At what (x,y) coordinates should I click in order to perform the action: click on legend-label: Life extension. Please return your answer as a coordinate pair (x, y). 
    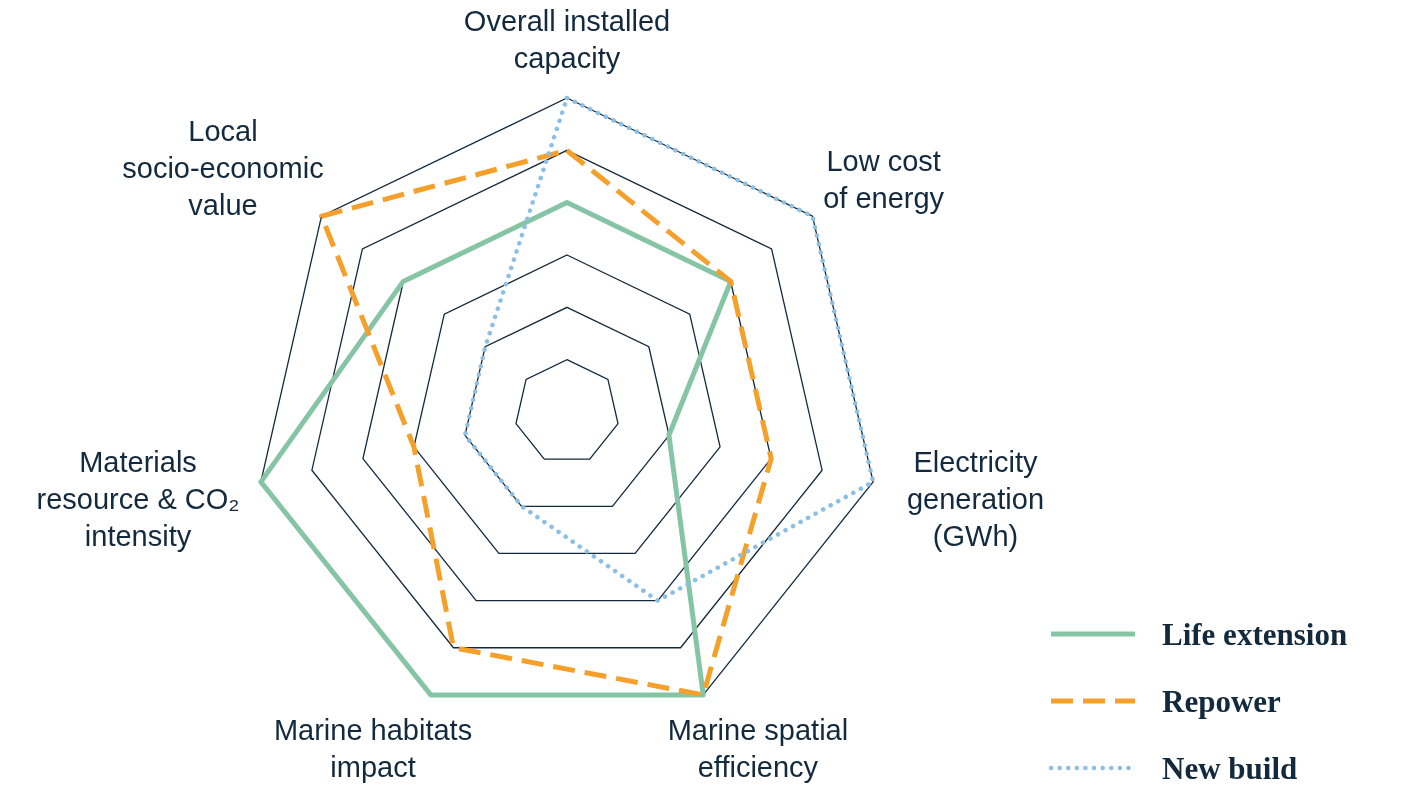
    Looking at the image, I should click on (1255, 634).